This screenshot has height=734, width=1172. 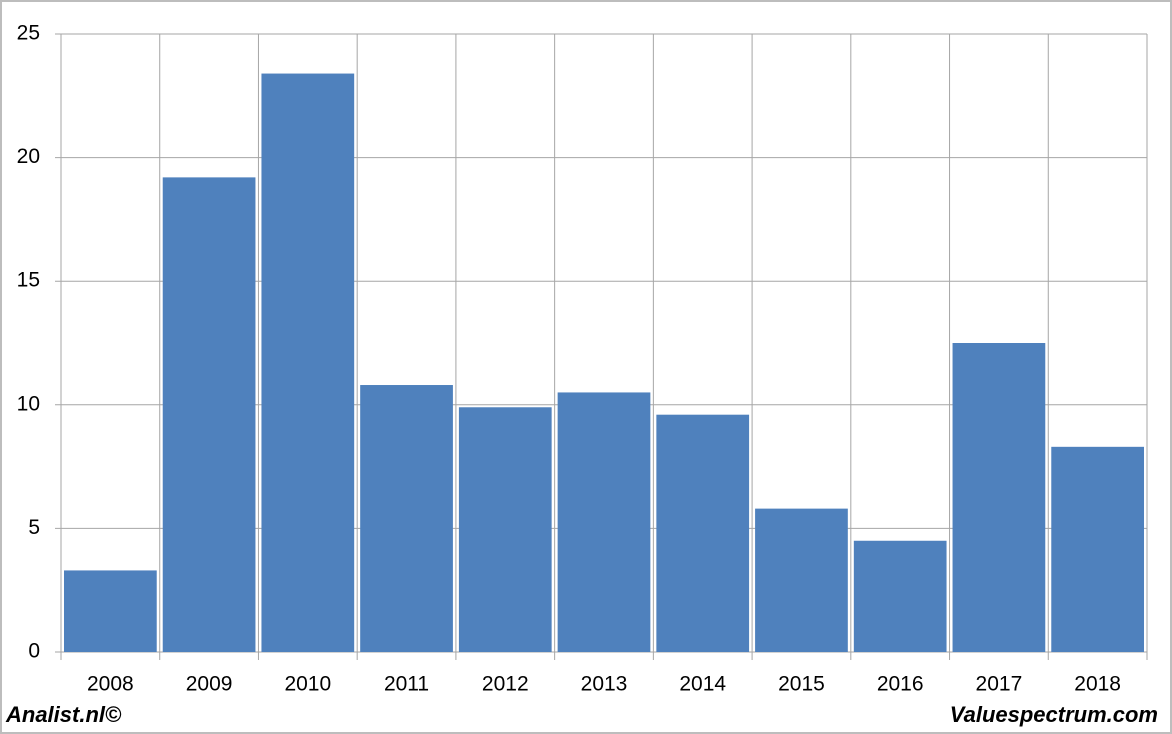 What do you see at coordinates (702, 684) in the screenshot?
I see `x-tick-label: 2014` at bounding box center [702, 684].